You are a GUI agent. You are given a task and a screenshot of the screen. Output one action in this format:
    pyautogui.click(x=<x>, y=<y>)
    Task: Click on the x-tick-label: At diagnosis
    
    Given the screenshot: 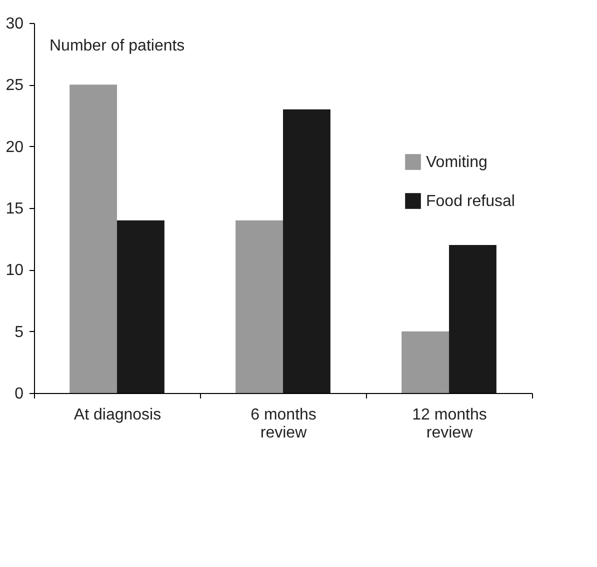 What is the action you would take?
    pyautogui.click(x=118, y=415)
    